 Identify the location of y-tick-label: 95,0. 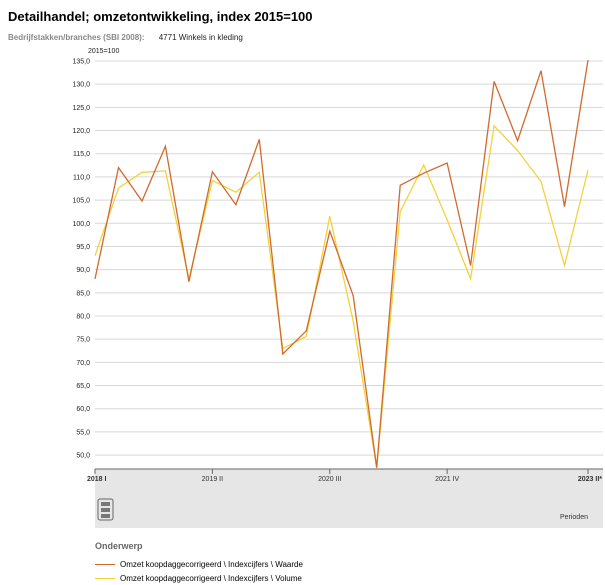
(83, 247).